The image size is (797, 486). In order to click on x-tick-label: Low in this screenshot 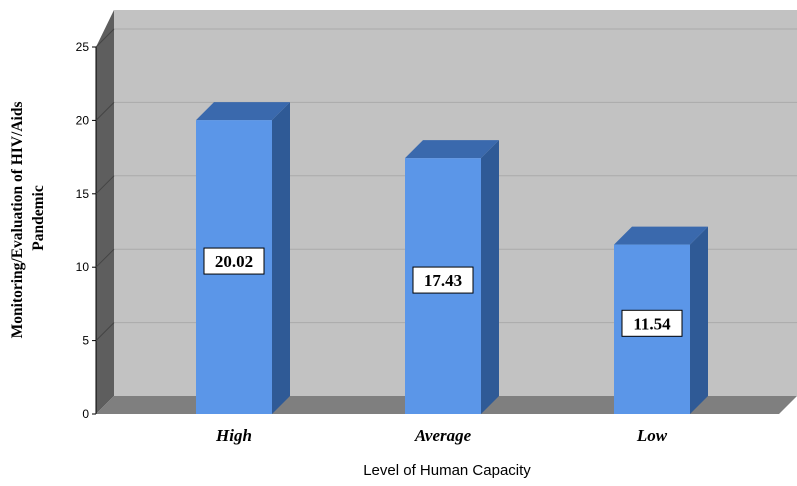, I will do `click(652, 435)`.